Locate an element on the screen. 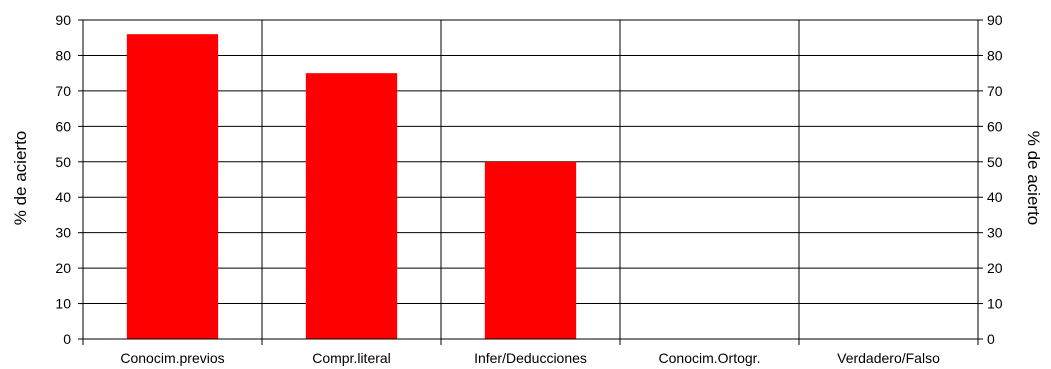 The width and height of the screenshot is (1051, 369). x-category-label: Infer/Deducciones is located at coordinates (530, 358).